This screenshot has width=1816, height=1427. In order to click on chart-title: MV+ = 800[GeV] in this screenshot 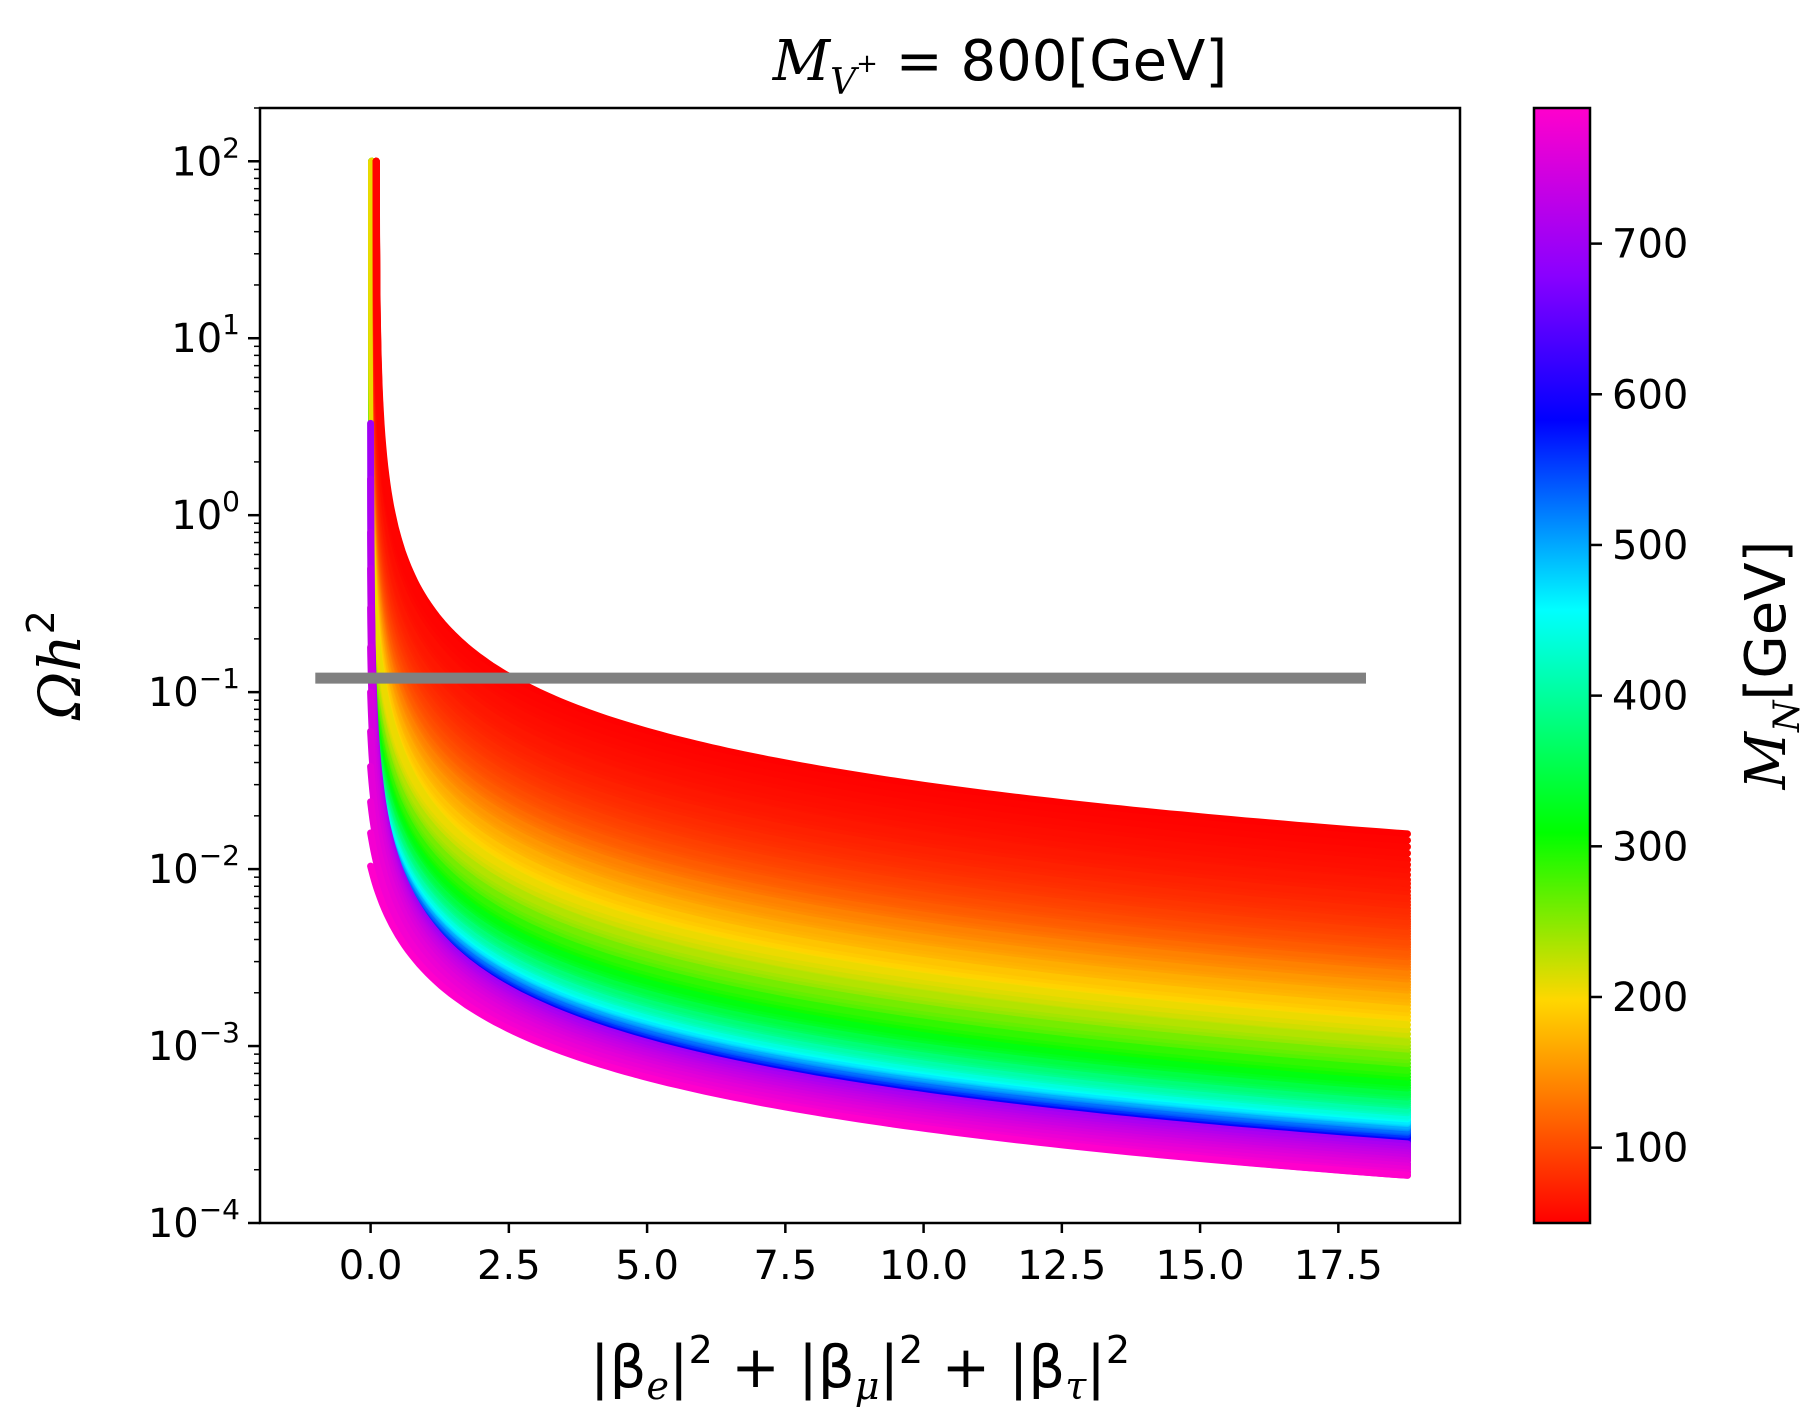, I will do `click(999, 66)`.